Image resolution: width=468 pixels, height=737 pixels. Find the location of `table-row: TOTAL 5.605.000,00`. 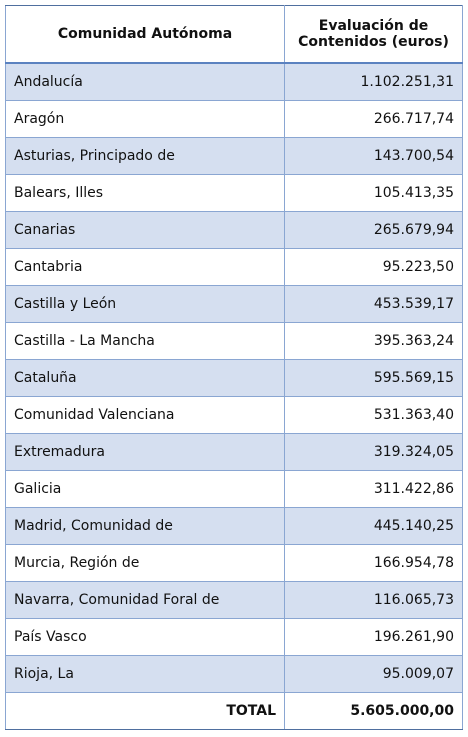

table-row: TOTAL 5.605.000,00 is located at coordinates (234, 711).